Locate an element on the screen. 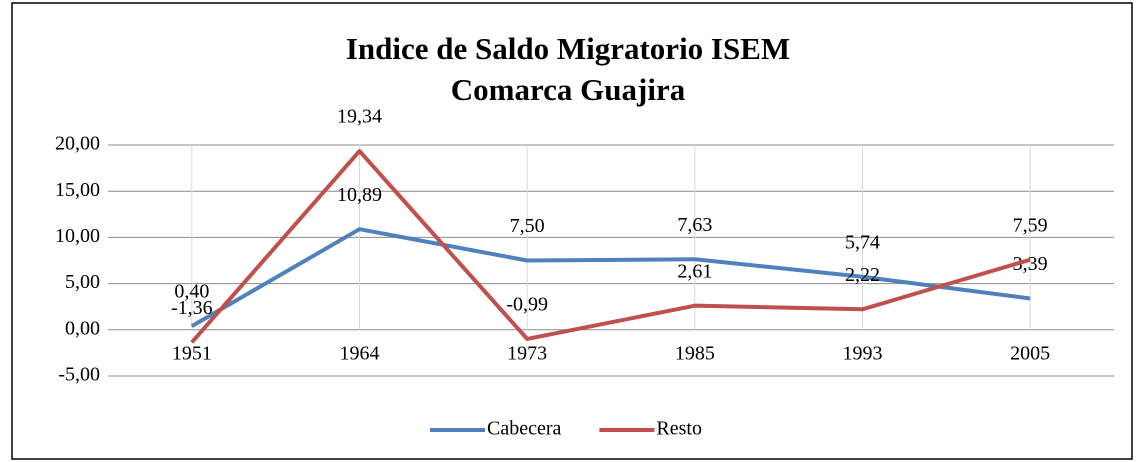 This screenshot has width=1136, height=462. y-tick-label: 20,00 is located at coordinates (77, 144).